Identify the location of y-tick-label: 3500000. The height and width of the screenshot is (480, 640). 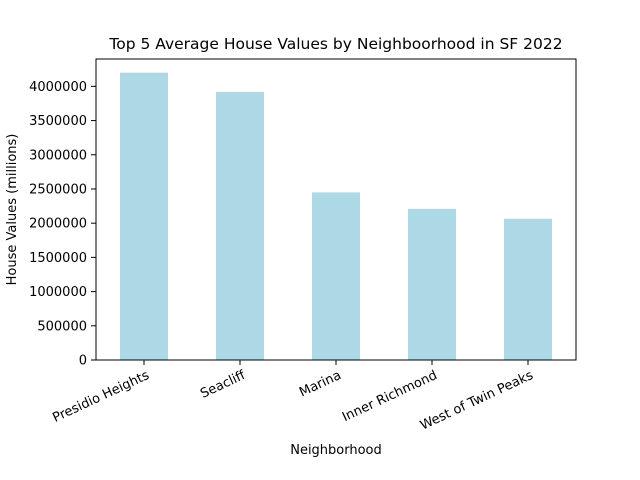
(58, 121).